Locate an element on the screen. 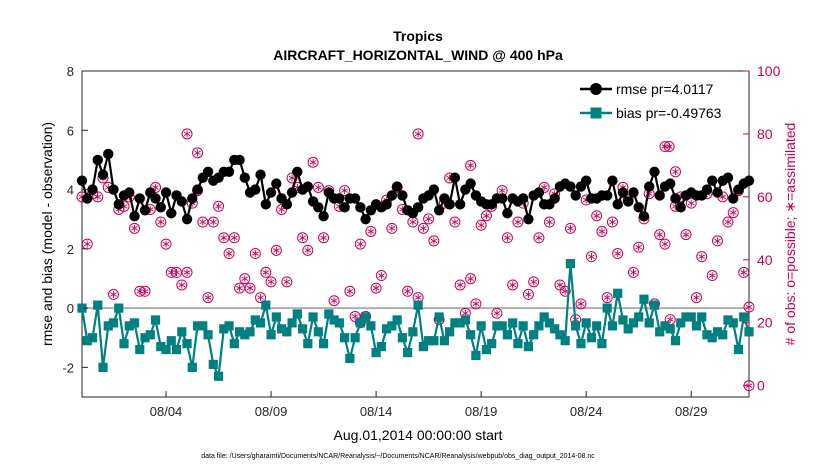 The height and width of the screenshot is (470, 830). legend-bias-marker is located at coordinates (596, 113).